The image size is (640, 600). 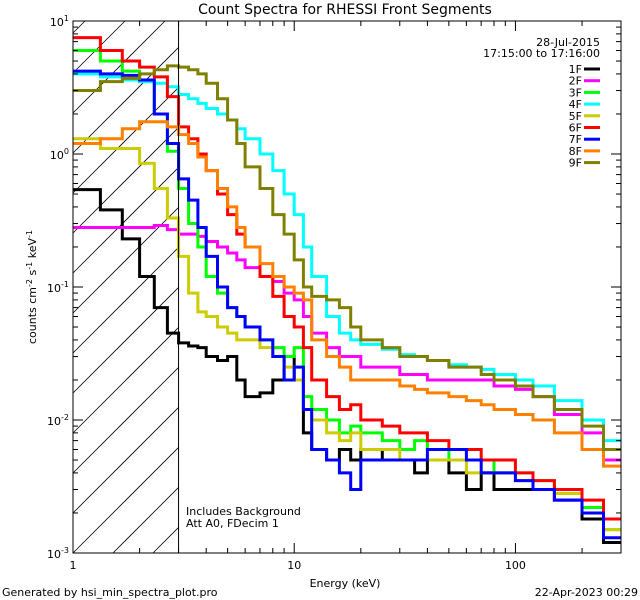 What do you see at coordinates (243, 511) in the screenshot?
I see `annotation-background: Includes Background` at bounding box center [243, 511].